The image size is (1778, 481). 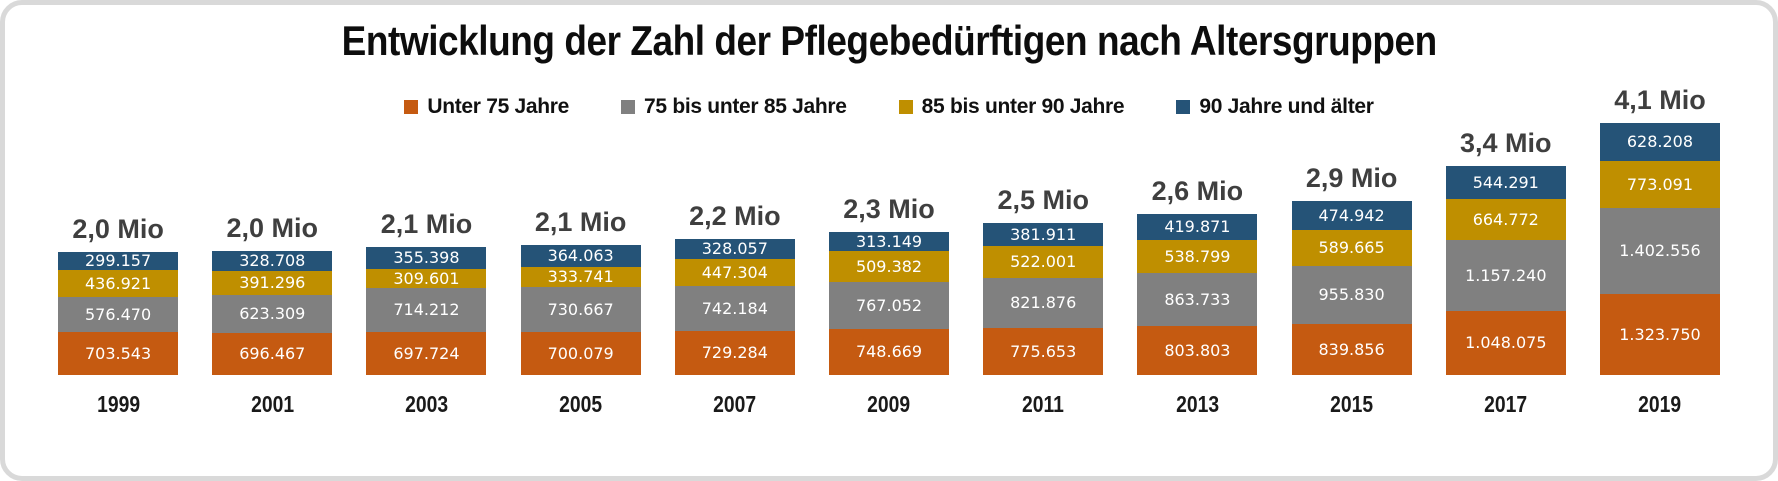 I want to click on bar-segment-85-to-90: 522.001, so click(x=1043, y=262).